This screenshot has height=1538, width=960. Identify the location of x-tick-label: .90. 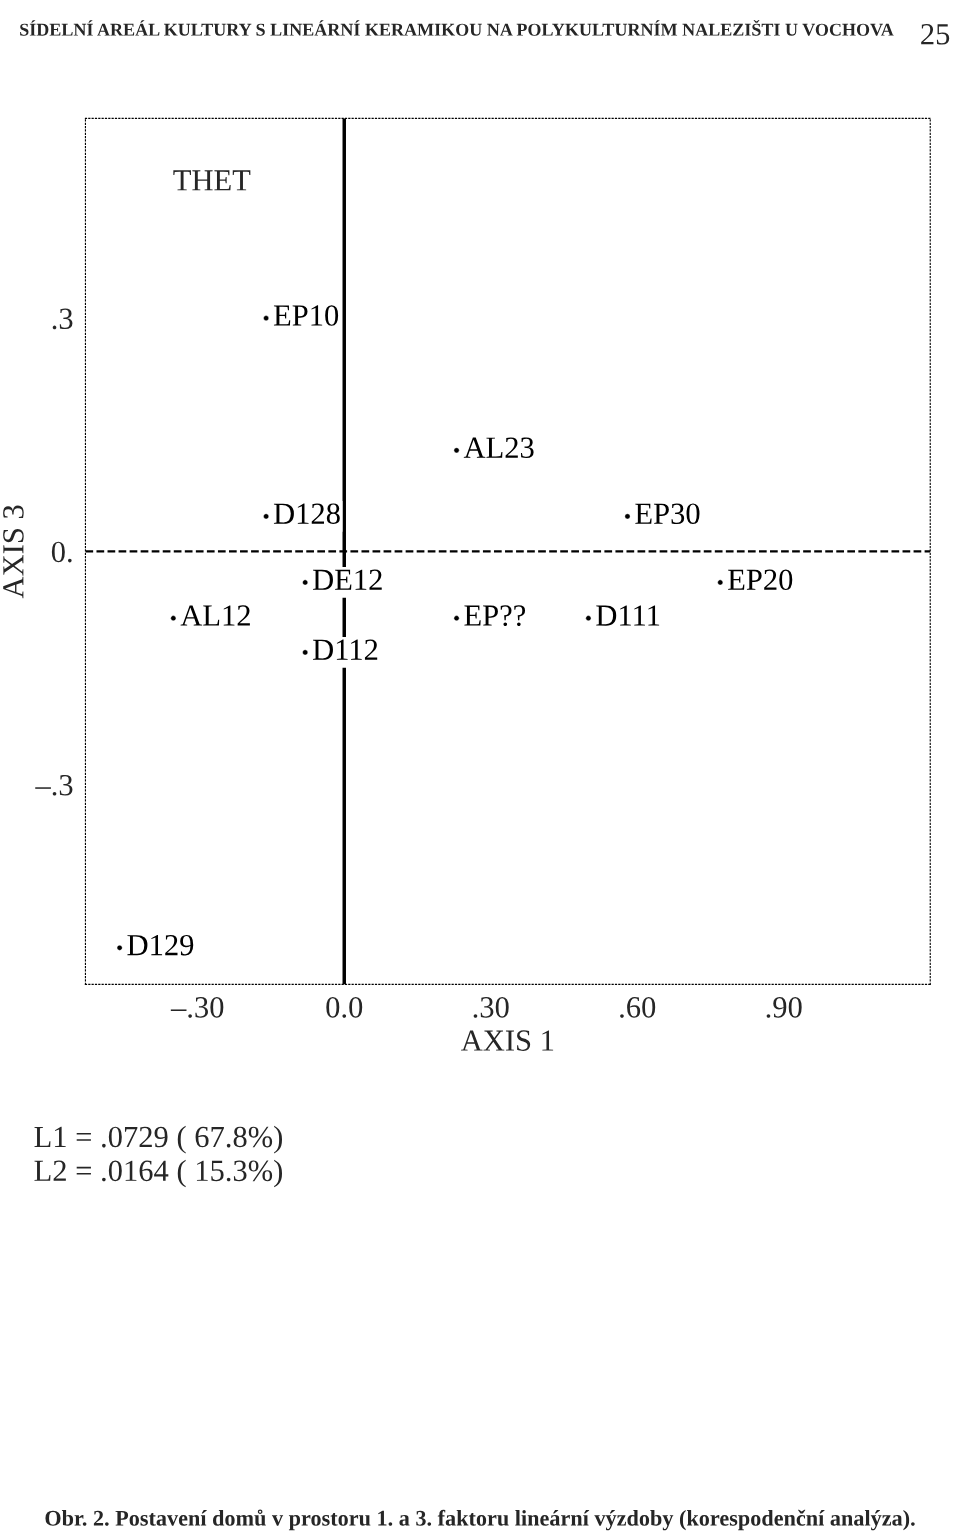
(784, 1007).